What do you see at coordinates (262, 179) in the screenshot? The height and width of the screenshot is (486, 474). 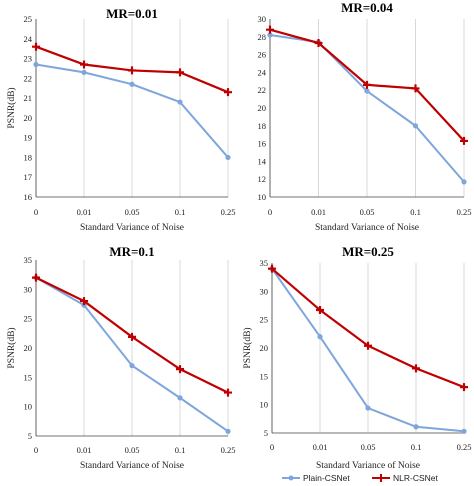 I see `y-tick-label: 12` at bounding box center [262, 179].